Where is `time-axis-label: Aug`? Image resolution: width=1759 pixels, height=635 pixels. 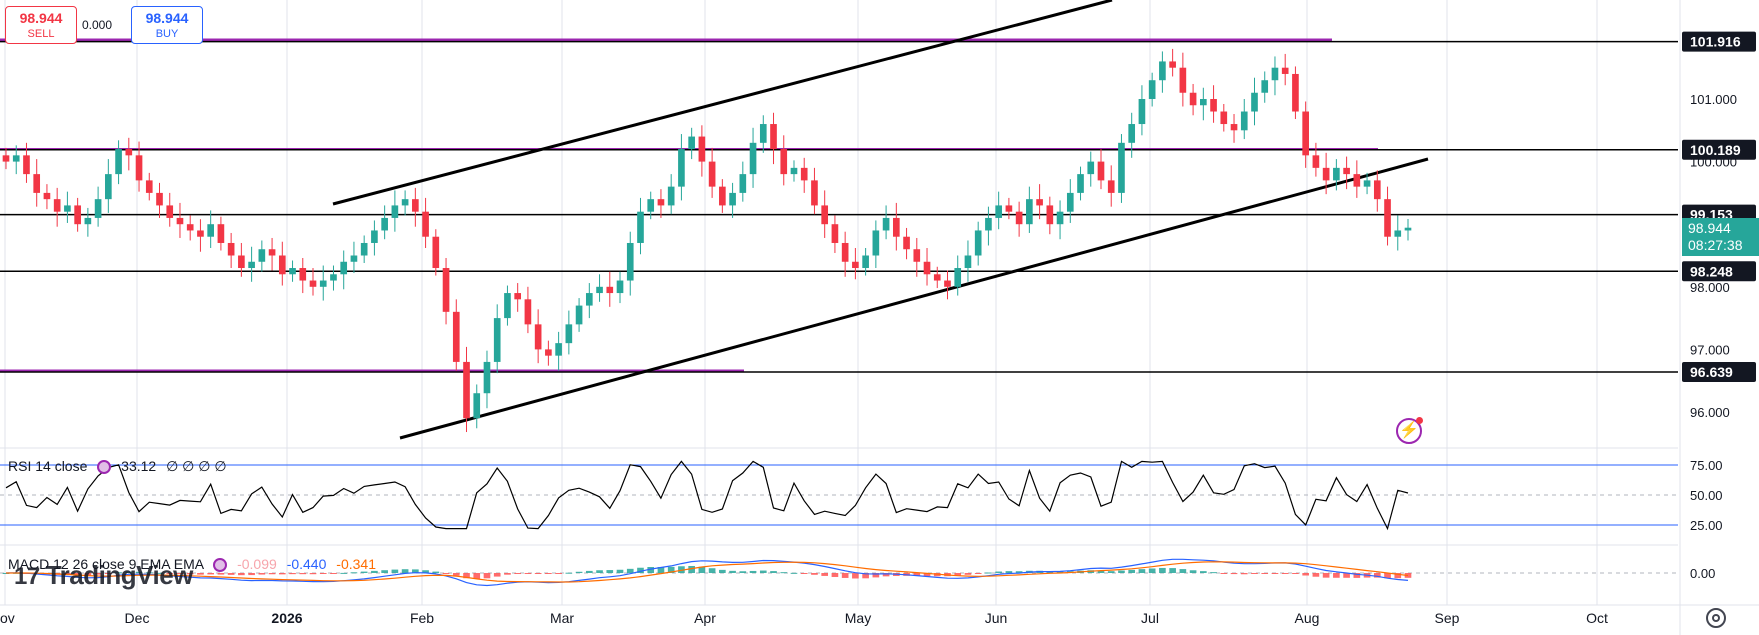
time-axis-label: Aug is located at coordinates (1307, 618).